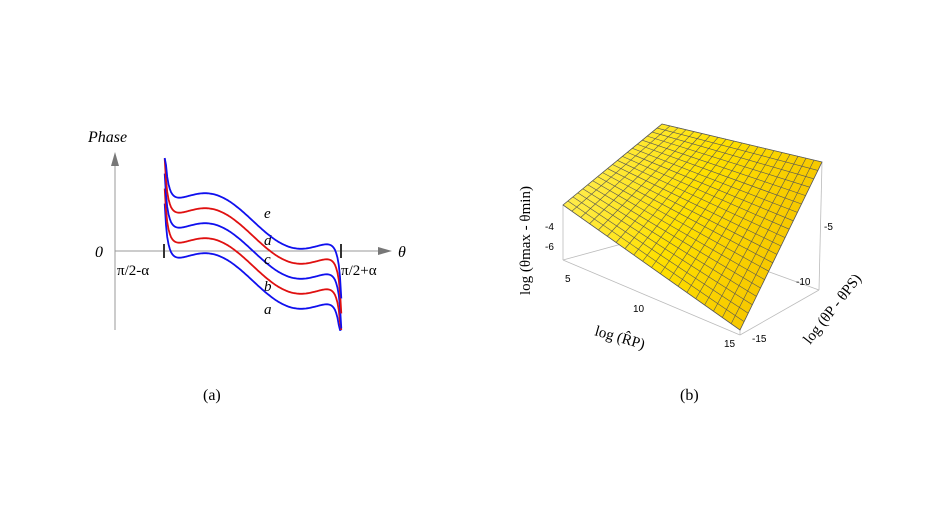 This screenshot has height=521, width=926. What do you see at coordinates (267, 214) in the screenshot?
I see `curve-label-e: e` at bounding box center [267, 214].